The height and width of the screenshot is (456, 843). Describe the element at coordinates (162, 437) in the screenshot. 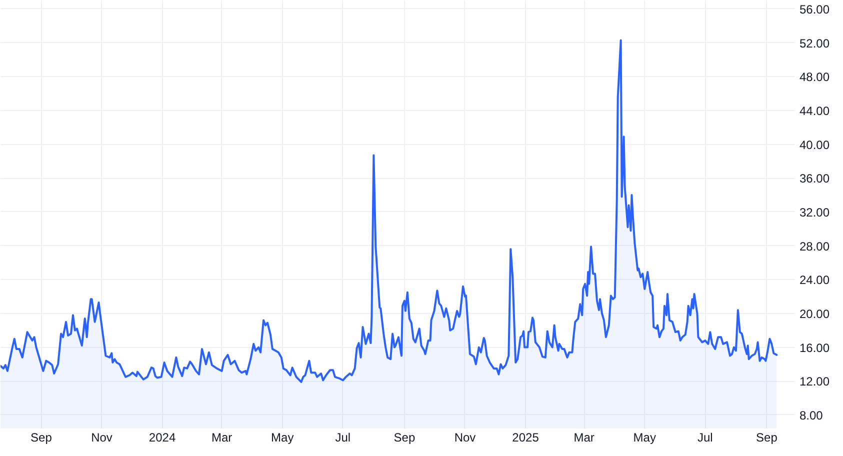

I see `x-tick-label: 2024` at that location.